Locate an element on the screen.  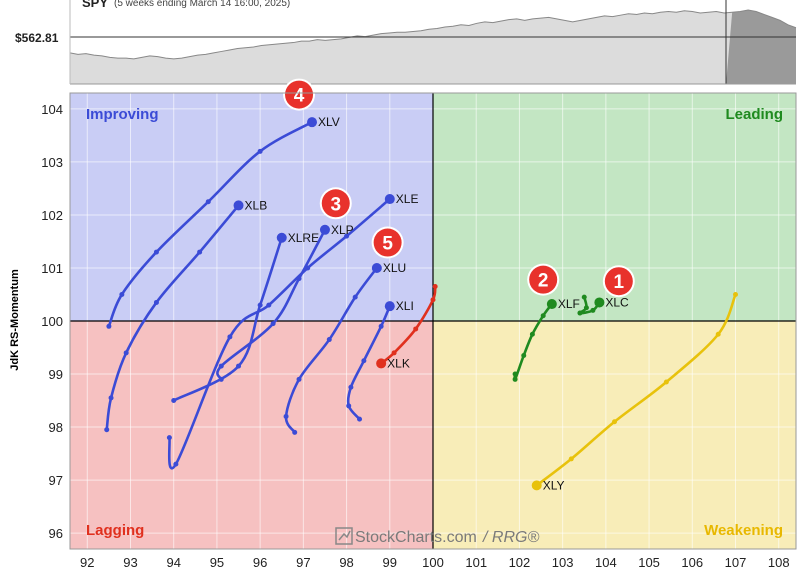
tail-xly: XLY is located at coordinates (634, 391).